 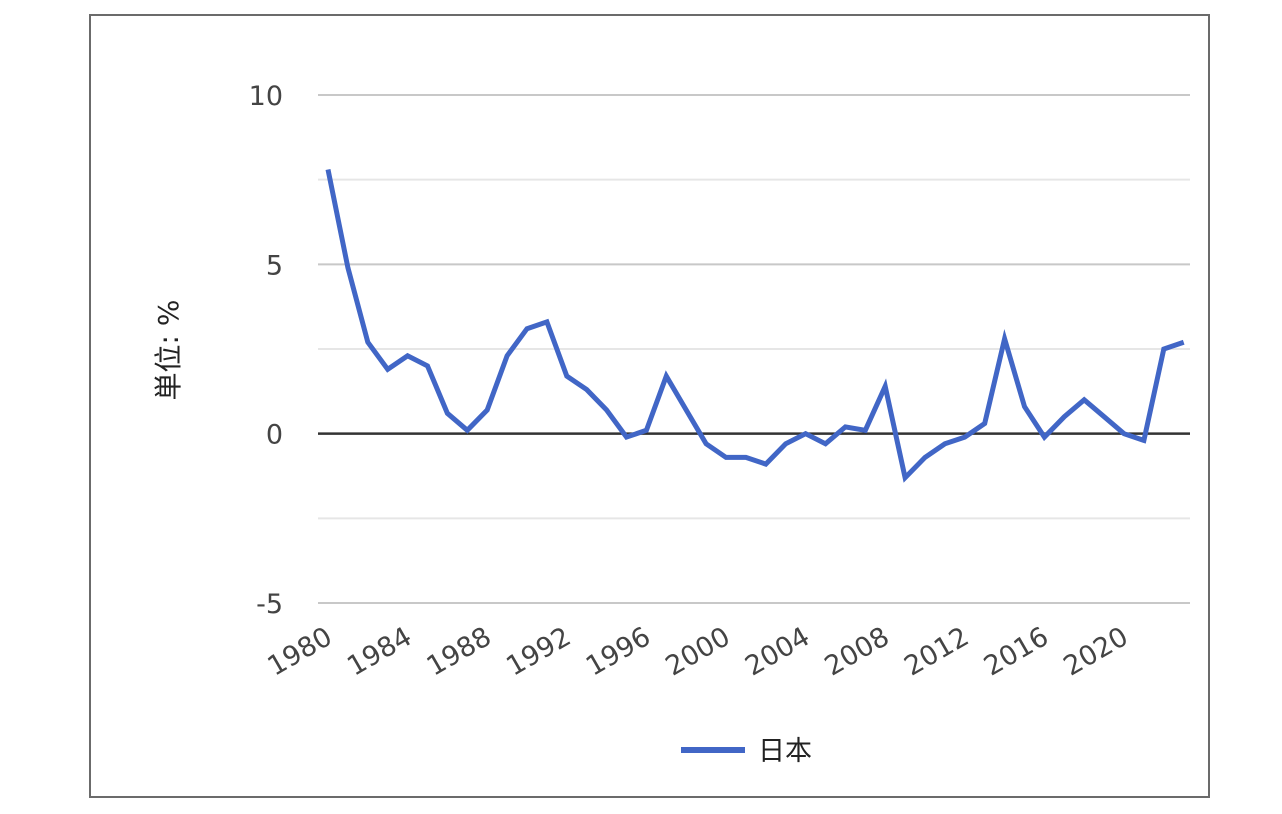 What do you see at coordinates (269, 604) in the screenshot?
I see `y-tick-label-0: -5` at bounding box center [269, 604].